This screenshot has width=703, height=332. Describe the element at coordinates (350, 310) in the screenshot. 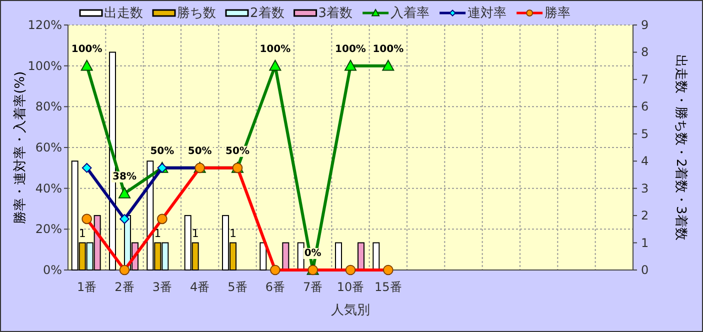

I see `x-axis-title: 人気別` at that location.